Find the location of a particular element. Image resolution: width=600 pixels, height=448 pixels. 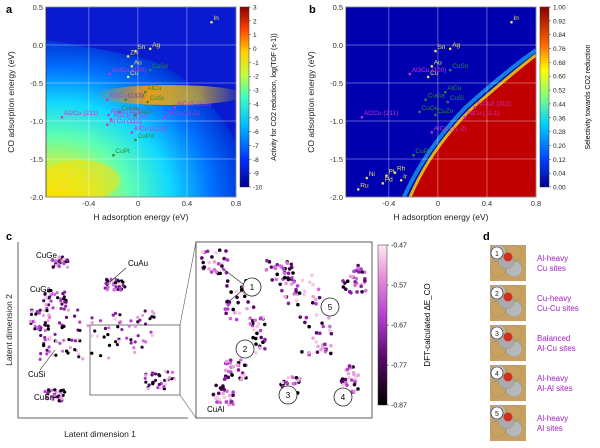

panel-b-point-label: CuSi is located at coordinates (457, 98).